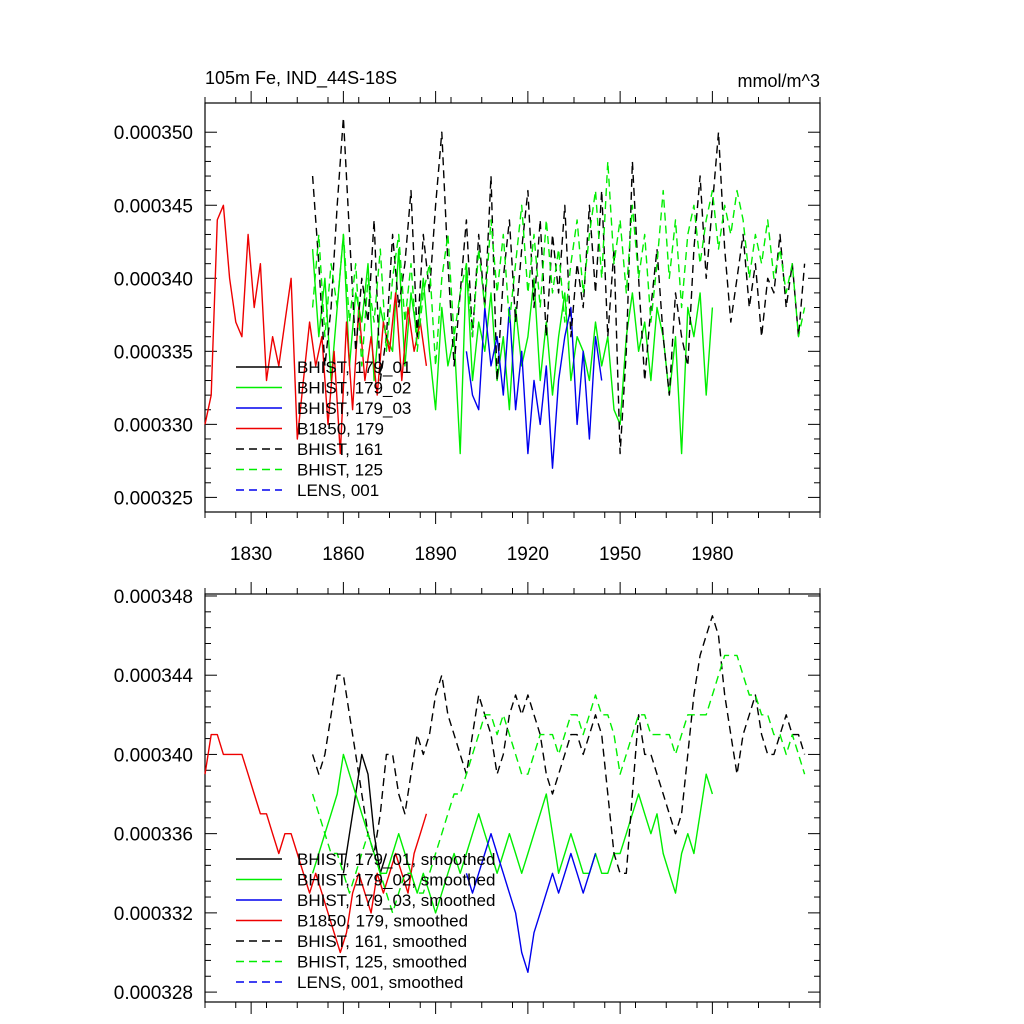 This screenshot has height=1024, width=1024. Describe the element at coordinates (354, 388) in the screenshot. I see `legend-label: BHIST, 179_02` at that location.